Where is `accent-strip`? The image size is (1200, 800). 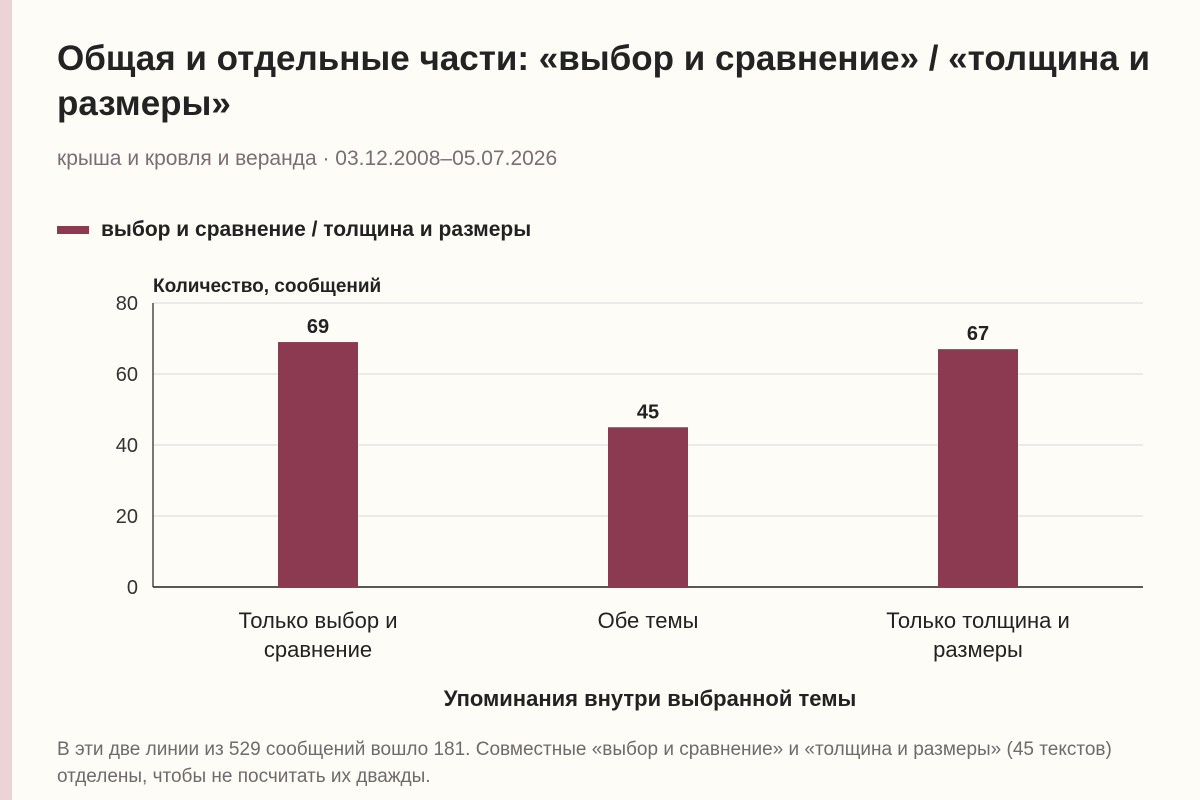
accent-strip is located at coordinates (6, 400).